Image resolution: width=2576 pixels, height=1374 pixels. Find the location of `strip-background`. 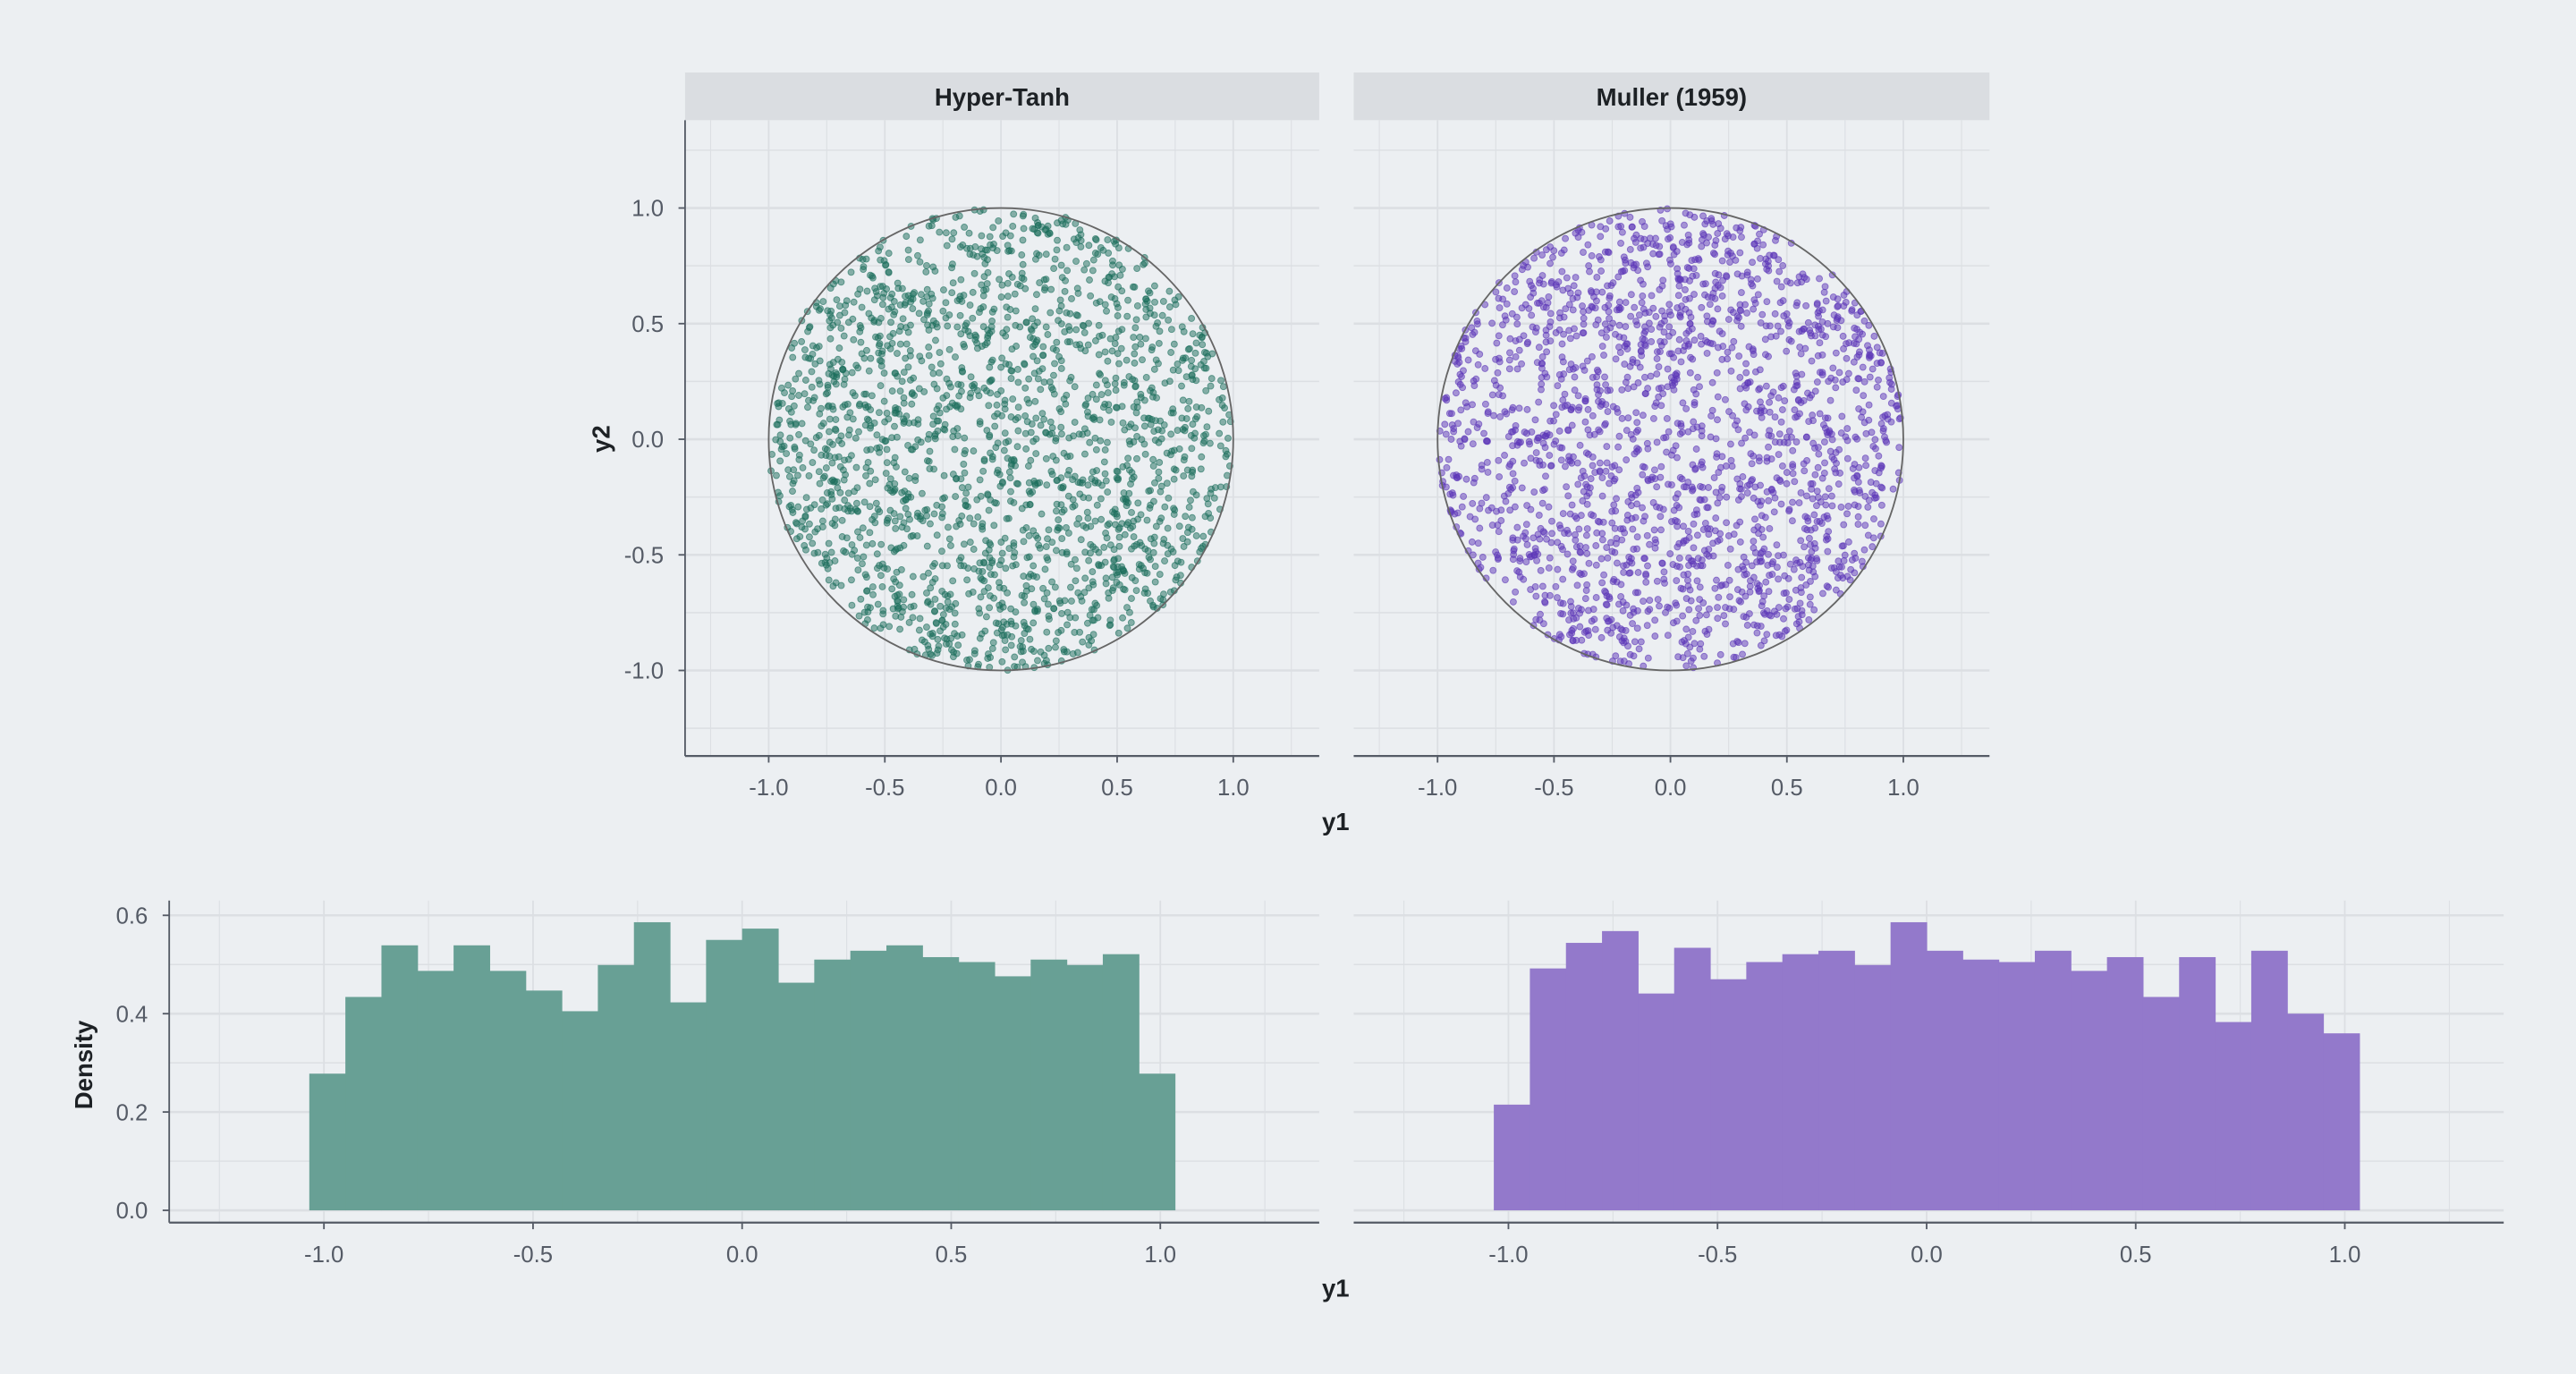

strip-background is located at coordinates (1671, 96).